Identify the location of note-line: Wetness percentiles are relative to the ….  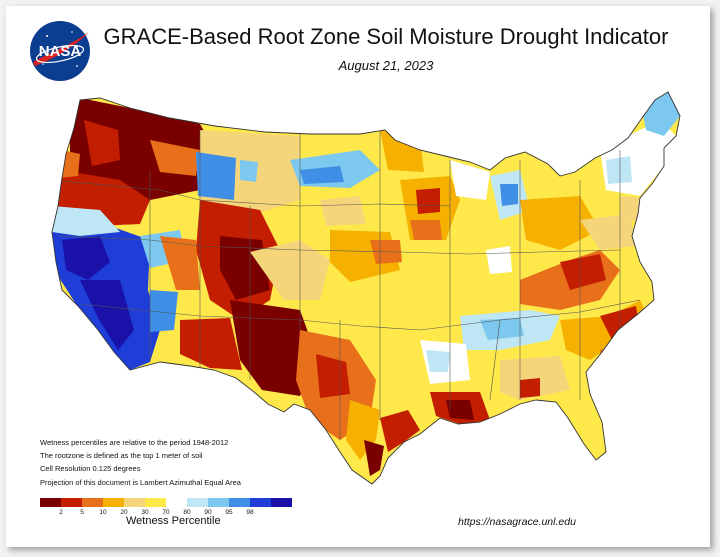
(134, 442).